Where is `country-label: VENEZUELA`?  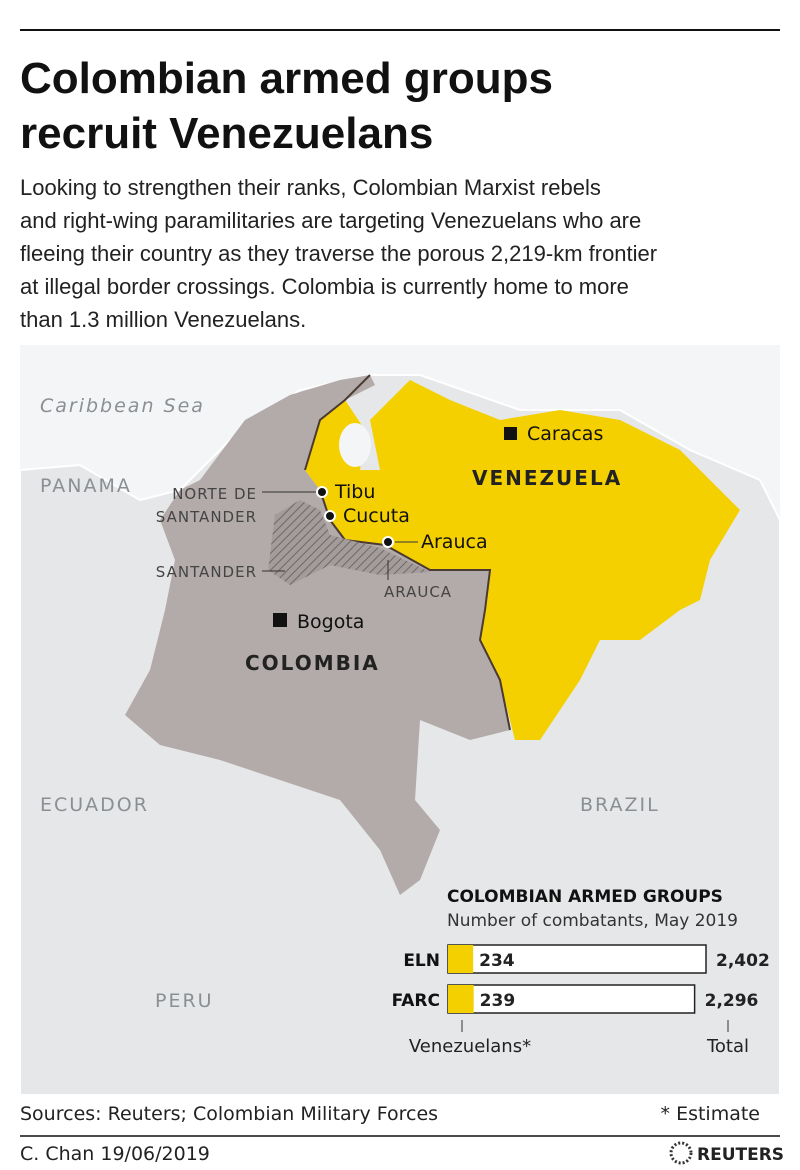 country-label: VENEZUELA is located at coordinates (547, 478).